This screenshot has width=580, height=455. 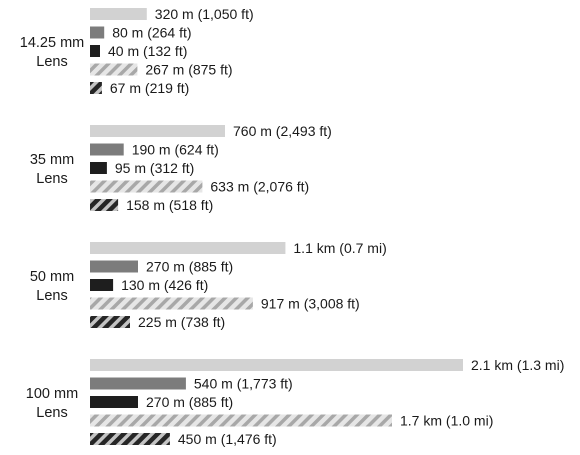 What do you see at coordinates (339, 248) in the screenshot?
I see `data-label: 1.1 km (0.7 mi)` at bounding box center [339, 248].